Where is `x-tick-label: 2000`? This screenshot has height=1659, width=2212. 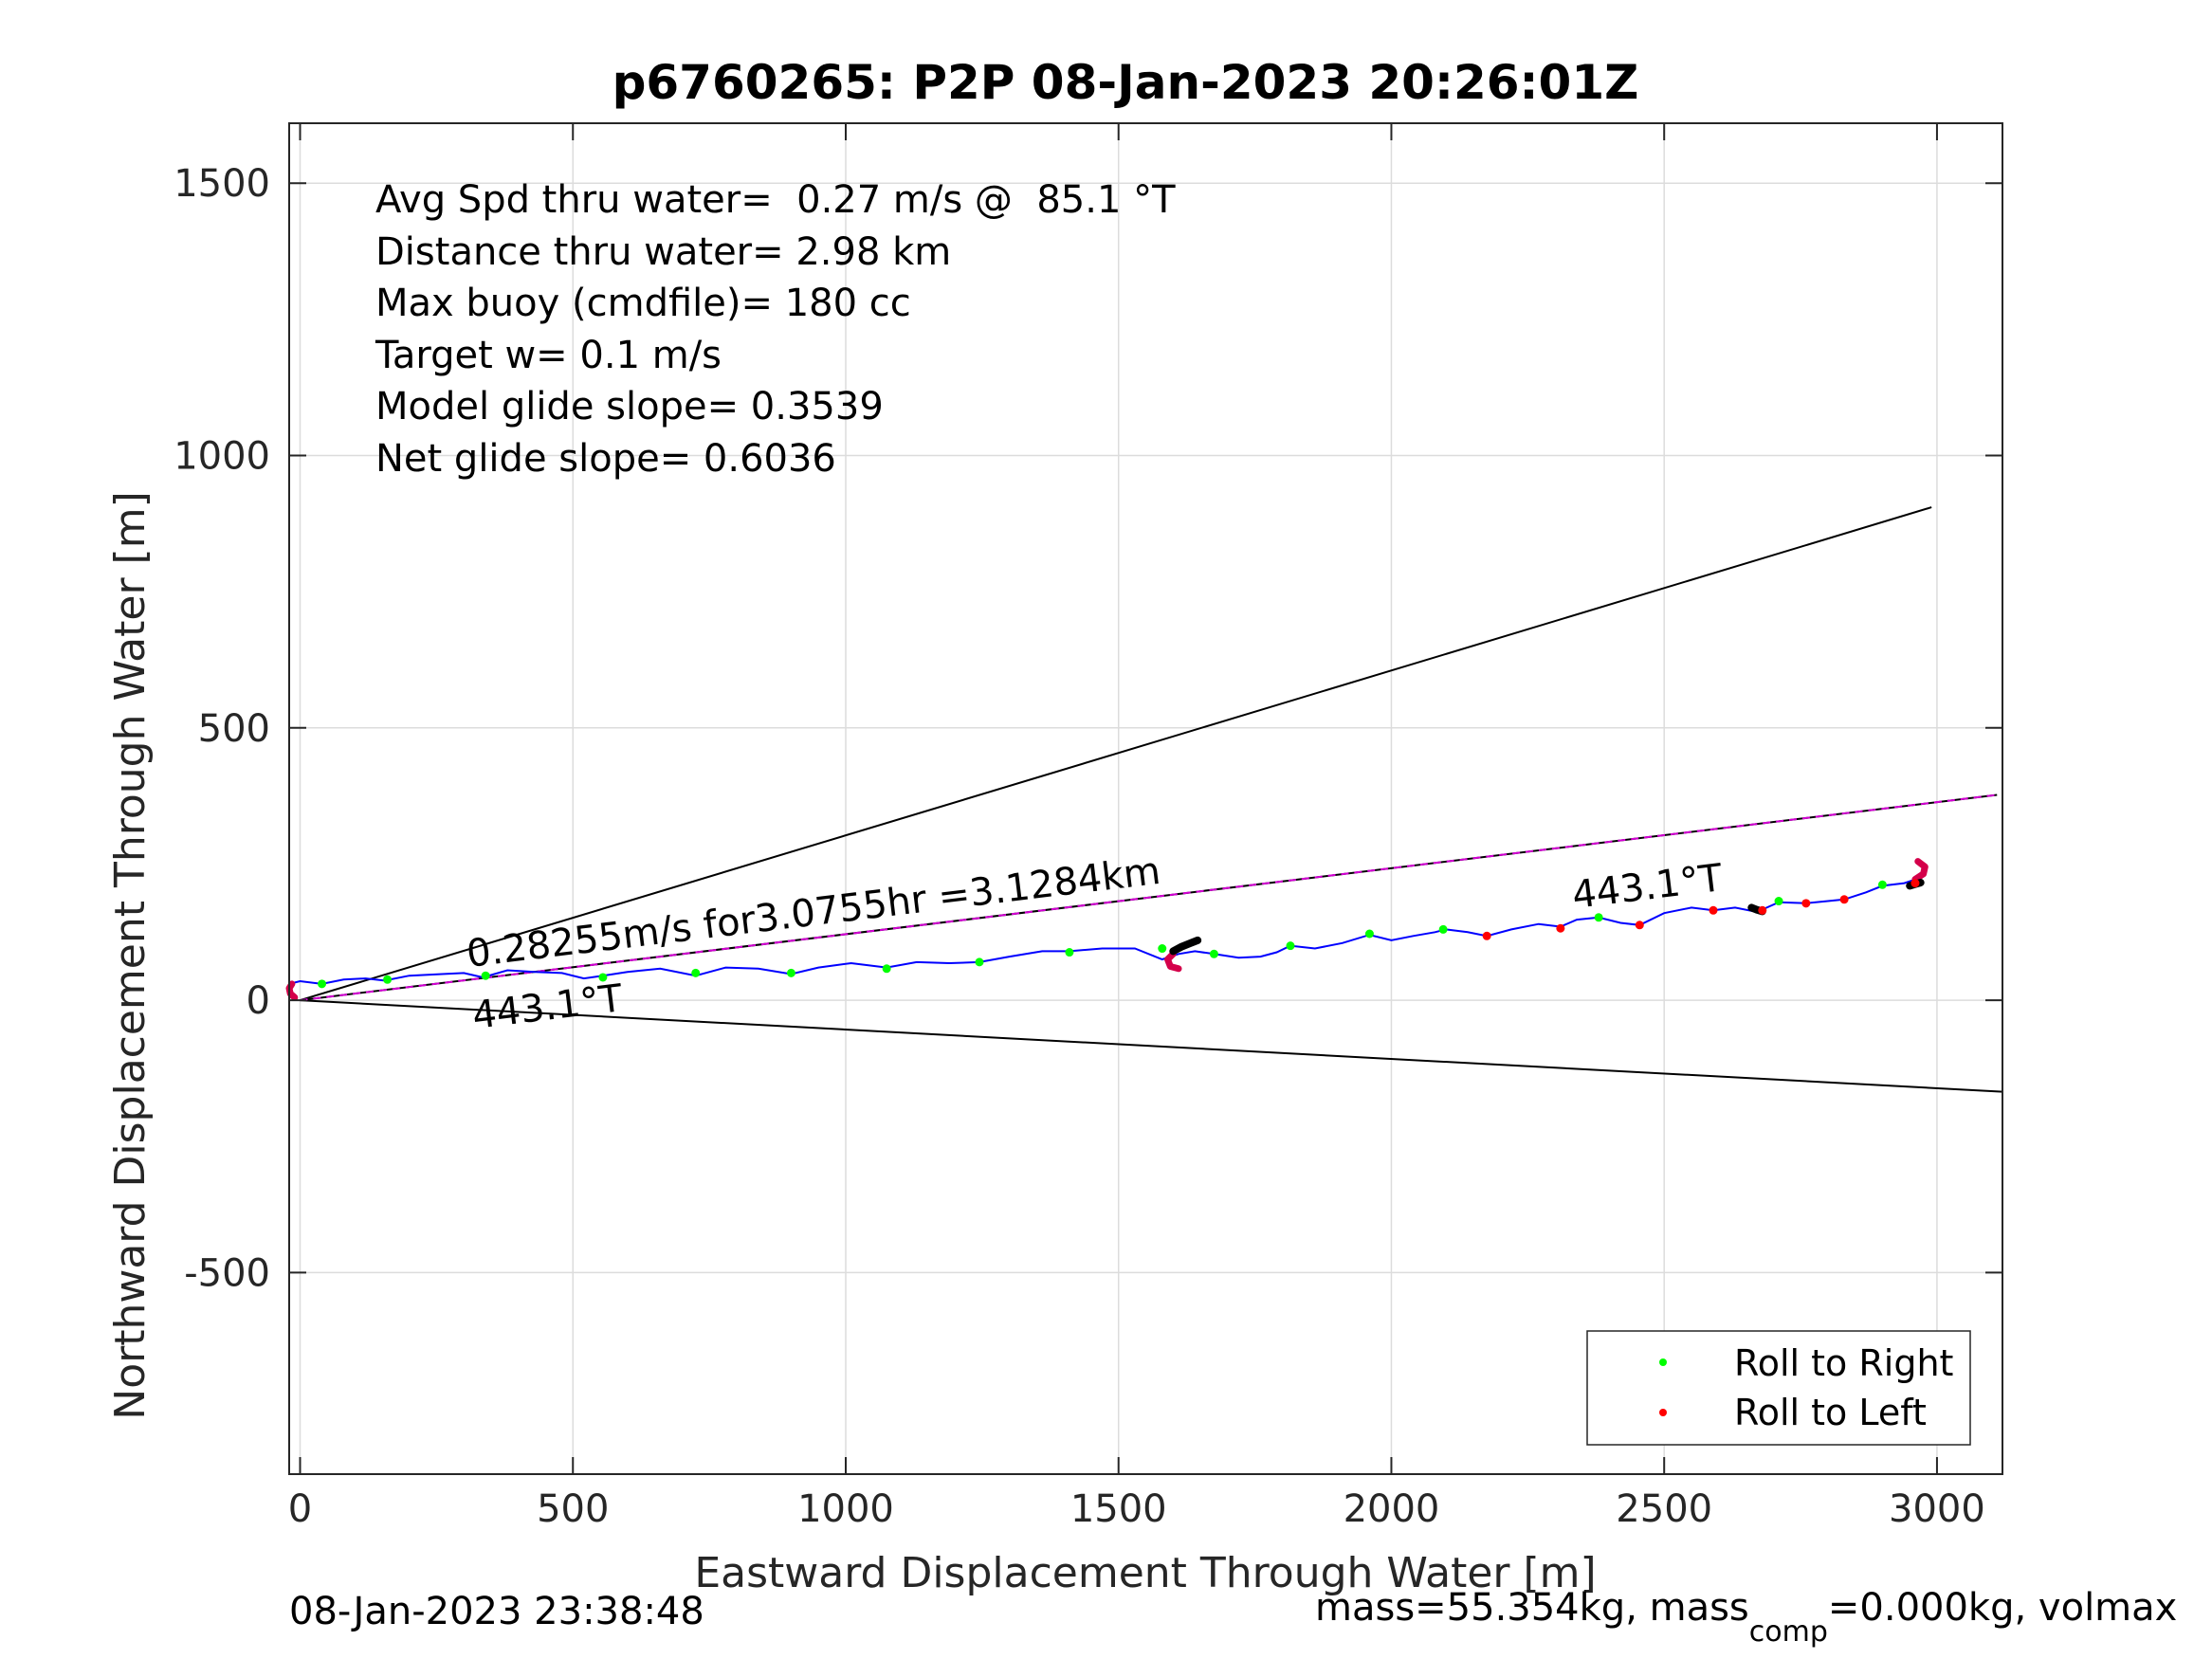
x-tick-label: 2000 is located at coordinates (1392, 1509).